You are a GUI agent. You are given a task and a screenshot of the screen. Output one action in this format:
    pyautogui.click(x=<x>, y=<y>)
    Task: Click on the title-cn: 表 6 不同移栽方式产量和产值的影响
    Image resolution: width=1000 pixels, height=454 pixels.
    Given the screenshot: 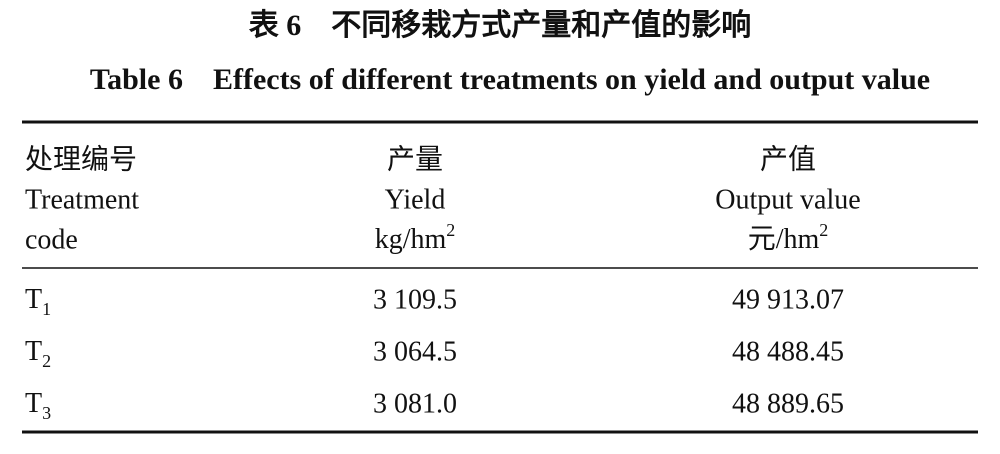 What is the action you would take?
    pyautogui.click(x=500, y=25)
    